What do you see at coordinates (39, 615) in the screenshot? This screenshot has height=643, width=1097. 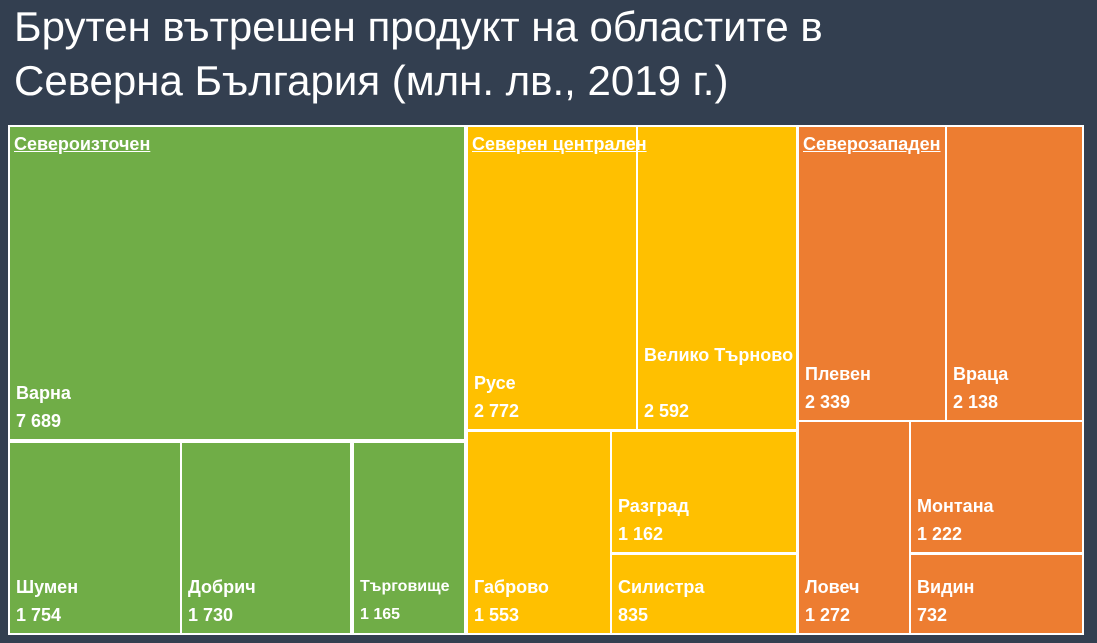 I see `cell-value: 1 754` at bounding box center [39, 615].